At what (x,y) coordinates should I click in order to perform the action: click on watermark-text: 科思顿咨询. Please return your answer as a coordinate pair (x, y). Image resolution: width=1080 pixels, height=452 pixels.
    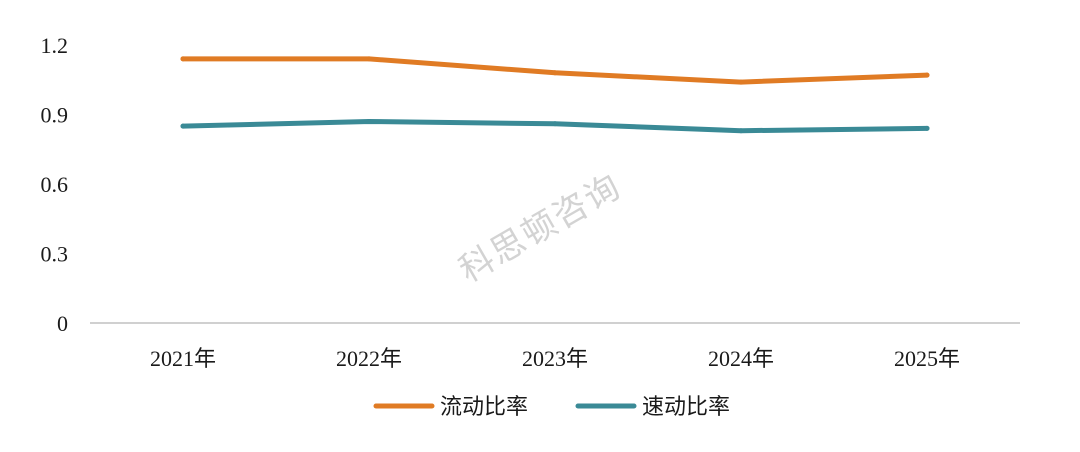
    Looking at the image, I should click on (541, 228).